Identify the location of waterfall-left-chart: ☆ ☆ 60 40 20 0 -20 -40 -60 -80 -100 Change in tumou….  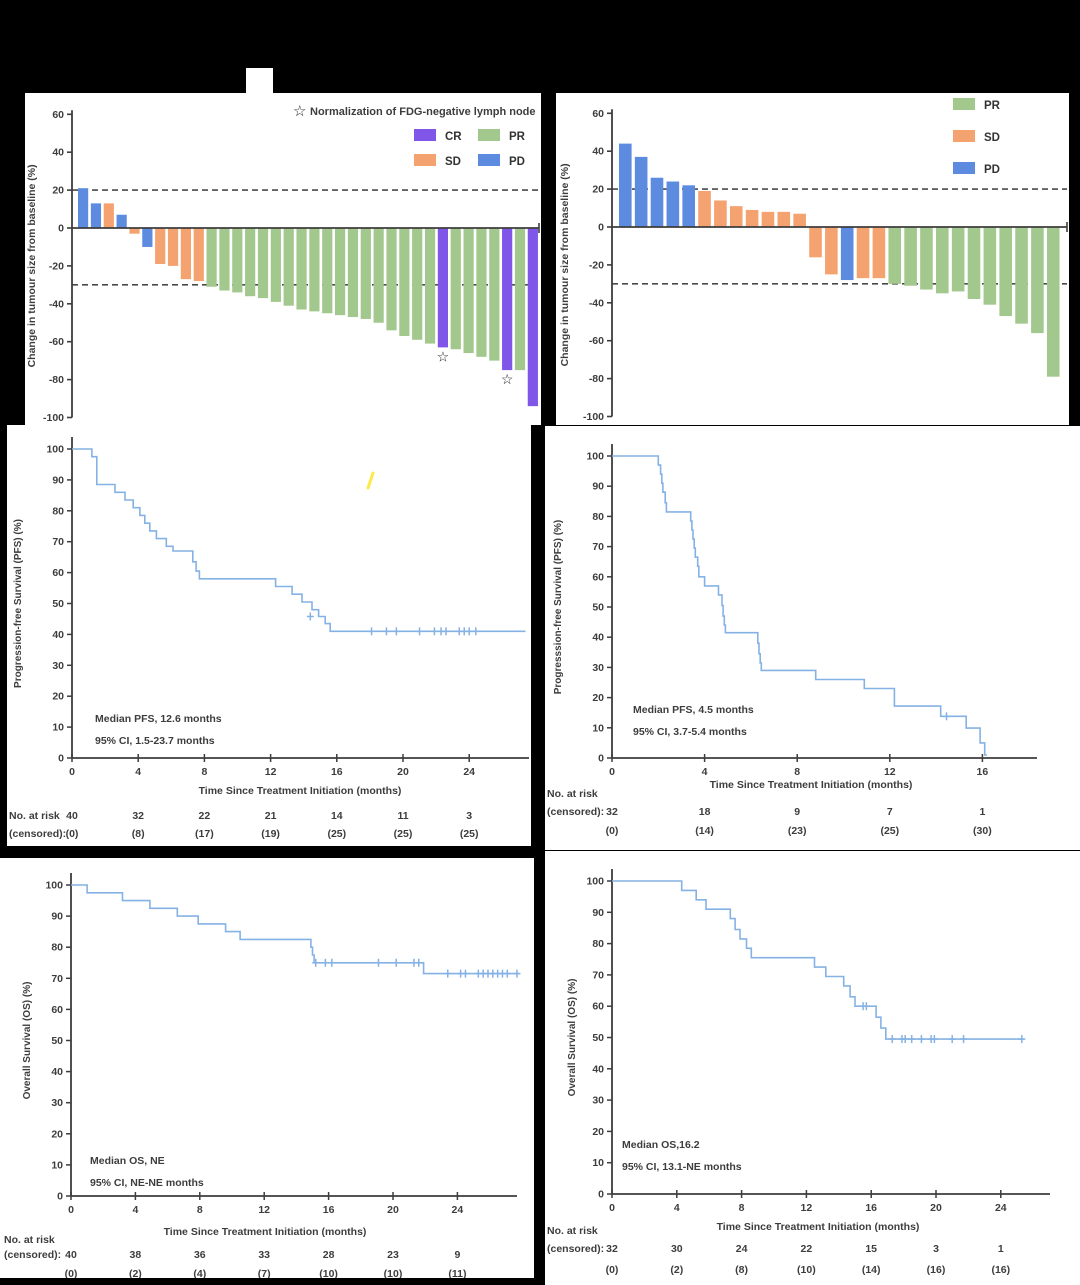
(283, 263).